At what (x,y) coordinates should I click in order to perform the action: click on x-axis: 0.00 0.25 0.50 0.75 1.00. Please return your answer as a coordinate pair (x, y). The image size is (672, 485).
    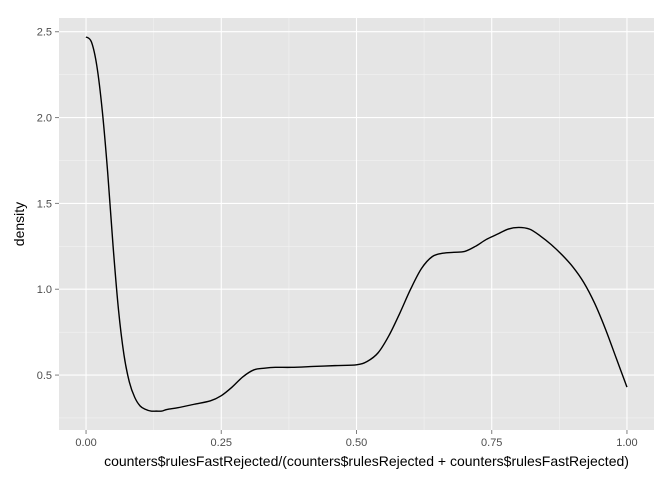
    Looking at the image, I should click on (356, 439).